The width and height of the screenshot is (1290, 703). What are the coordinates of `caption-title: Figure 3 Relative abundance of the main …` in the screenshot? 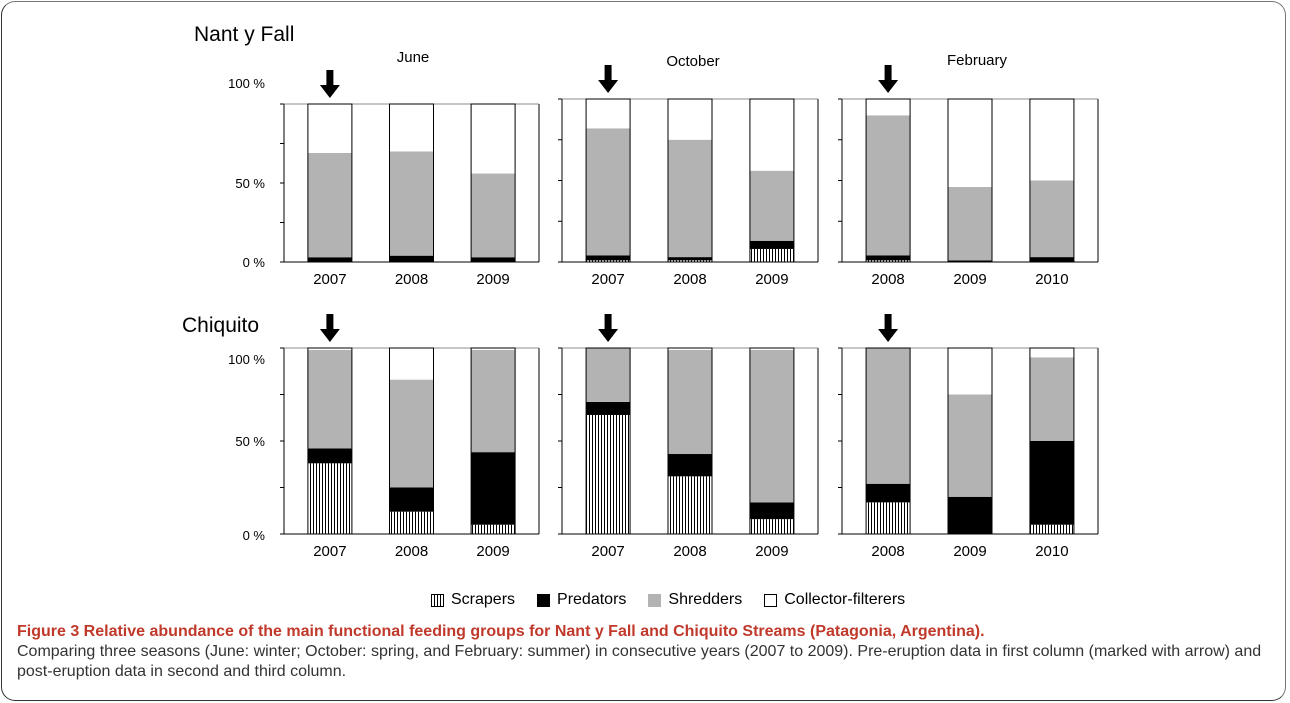 It's located at (501, 631).